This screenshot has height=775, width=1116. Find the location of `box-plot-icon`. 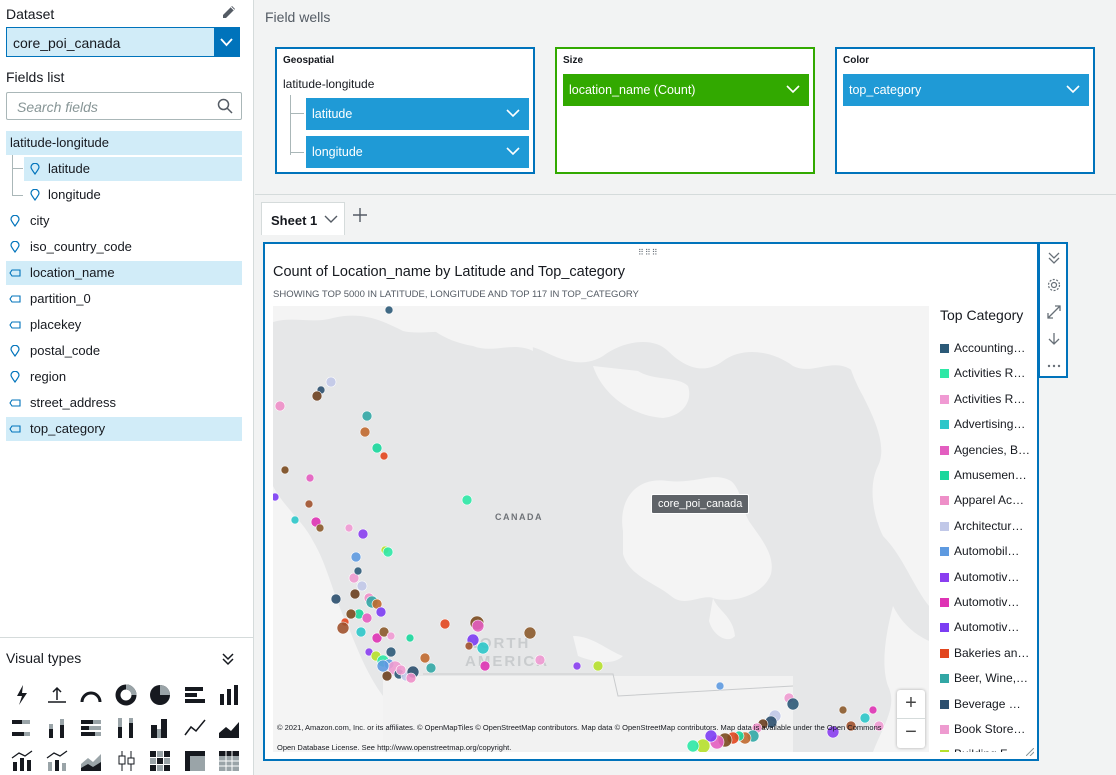

box-plot-icon is located at coordinates (126, 761).